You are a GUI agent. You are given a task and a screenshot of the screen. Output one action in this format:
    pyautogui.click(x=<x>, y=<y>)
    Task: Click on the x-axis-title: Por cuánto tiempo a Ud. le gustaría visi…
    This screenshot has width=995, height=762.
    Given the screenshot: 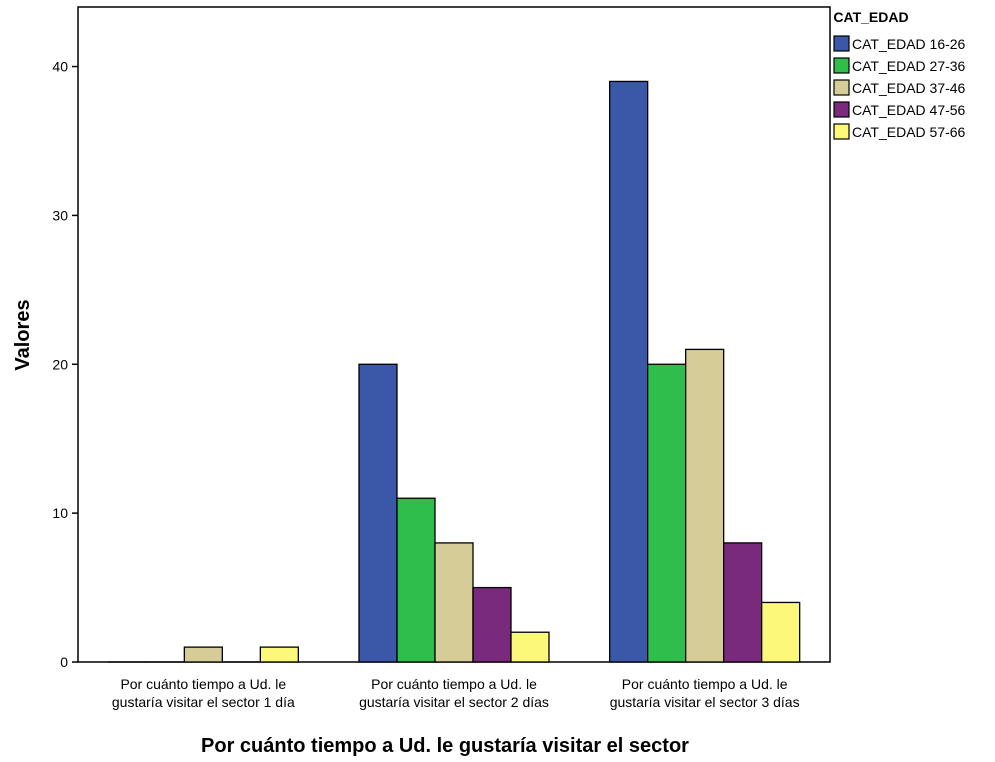 What is the action you would take?
    pyautogui.click(x=445, y=746)
    